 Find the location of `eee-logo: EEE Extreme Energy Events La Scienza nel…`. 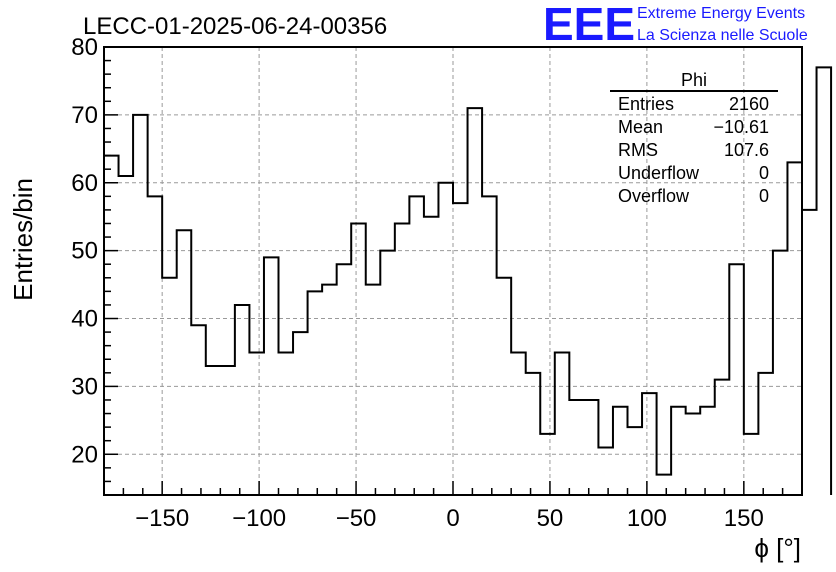

eee-logo: EEE Extreme Energy Events La Scienza nel… is located at coordinates (675, 25).